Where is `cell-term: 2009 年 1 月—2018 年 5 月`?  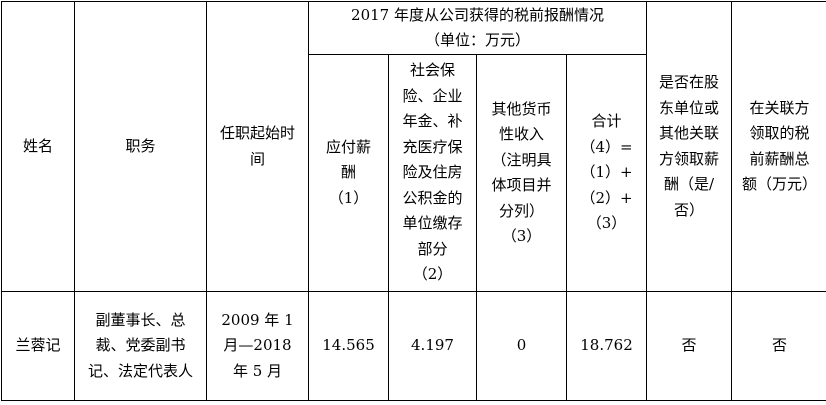
cell-term: 2009 年 1 月—2018 年 5 月 is located at coordinates (258, 346).